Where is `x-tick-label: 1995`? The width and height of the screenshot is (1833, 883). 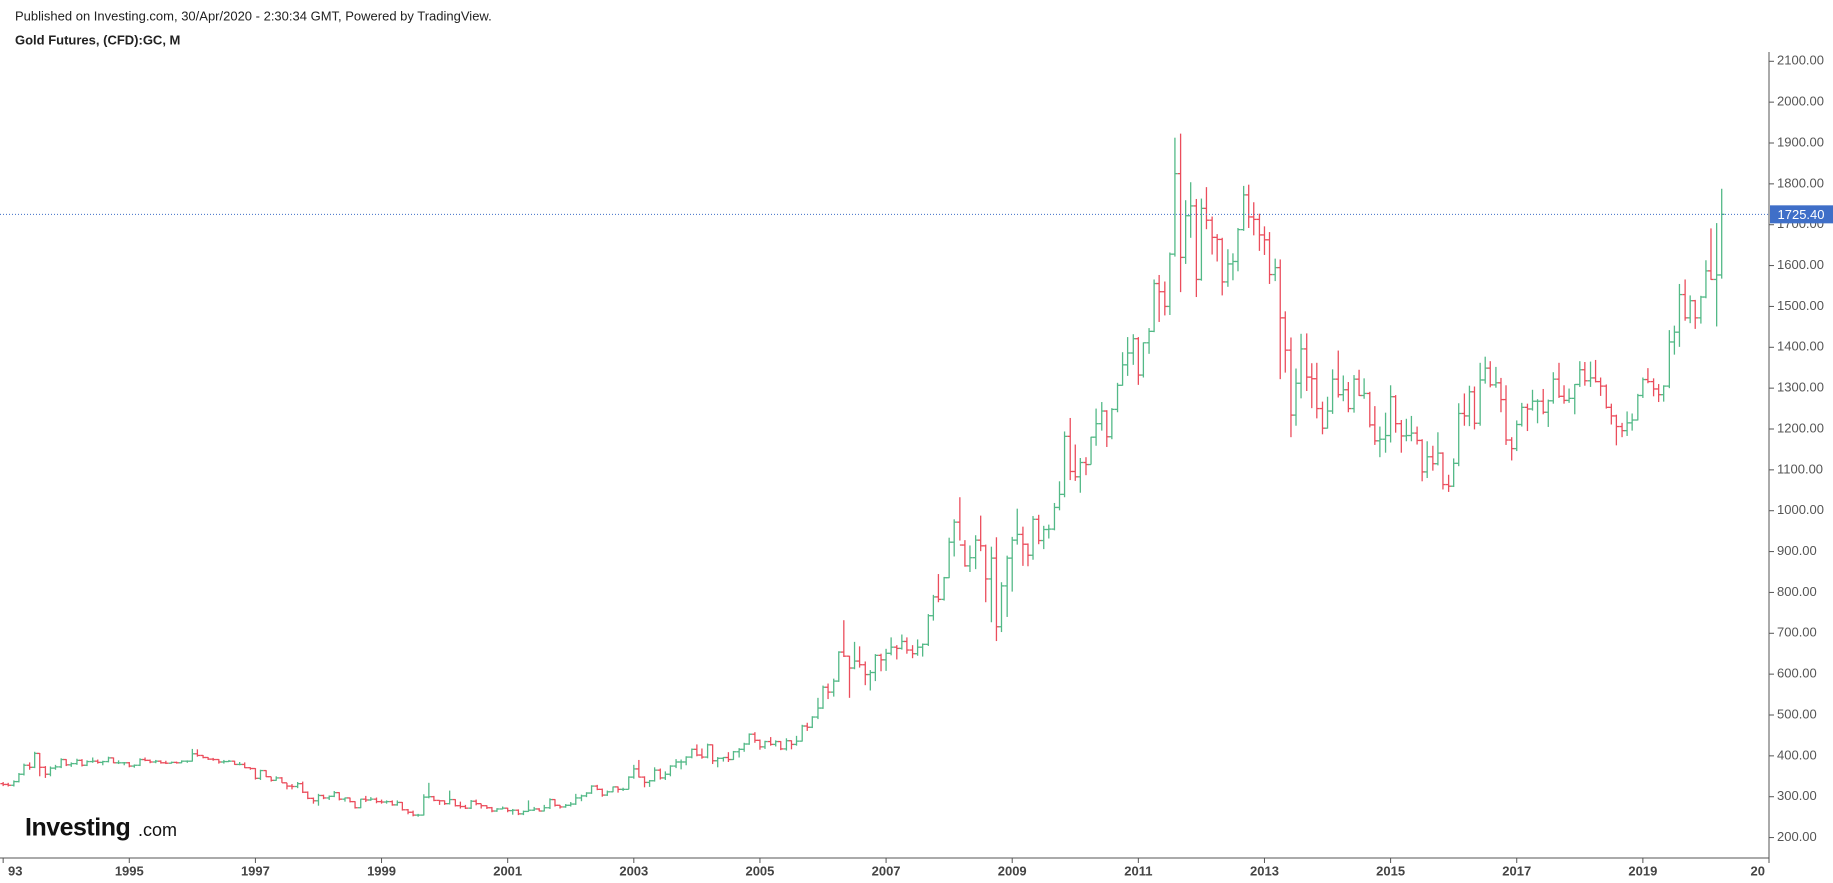 x-tick-label: 1995 is located at coordinates (129, 870).